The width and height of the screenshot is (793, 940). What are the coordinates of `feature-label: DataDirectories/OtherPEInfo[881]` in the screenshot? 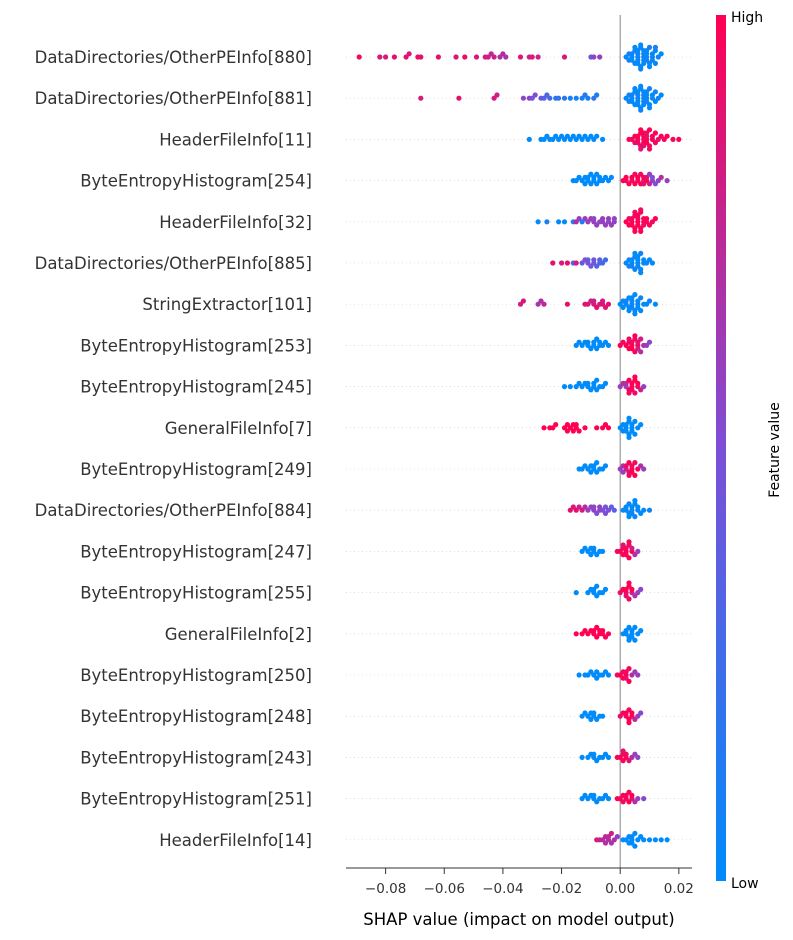 It's located at (173, 98).